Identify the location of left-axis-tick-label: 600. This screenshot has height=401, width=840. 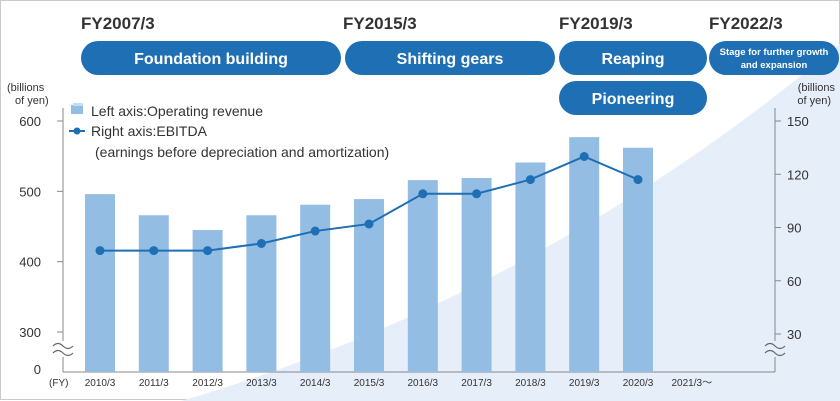
(30, 121).